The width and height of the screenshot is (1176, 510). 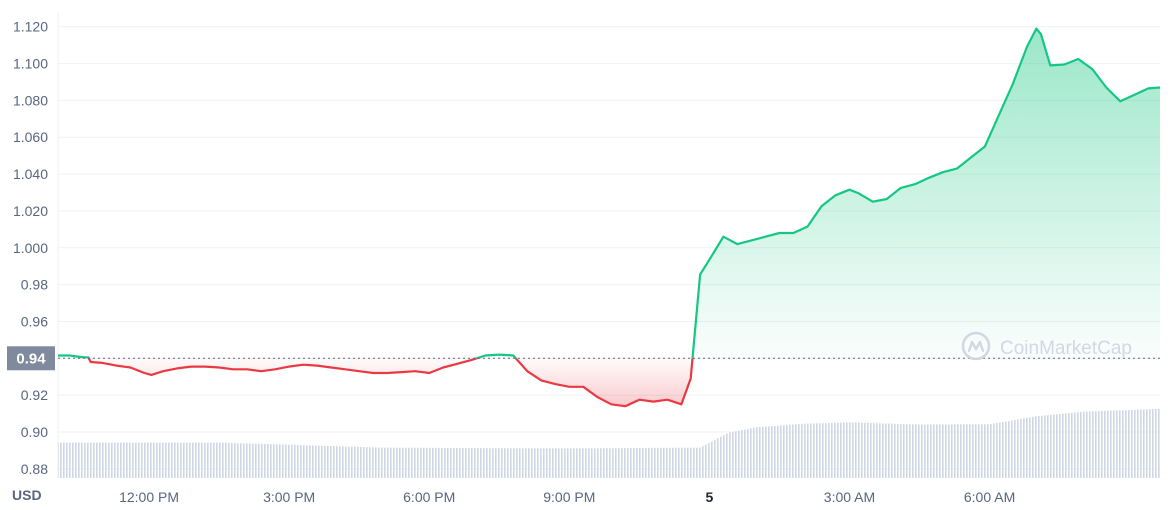 I want to click on y-tick-label: 1.120, so click(x=30, y=27).